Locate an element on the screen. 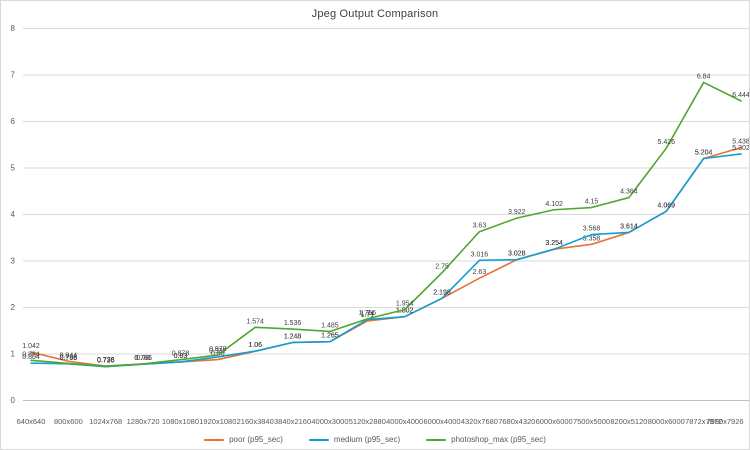 The height and width of the screenshot is (450, 750). legend-swatch-poor is located at coordinates (214, 439).